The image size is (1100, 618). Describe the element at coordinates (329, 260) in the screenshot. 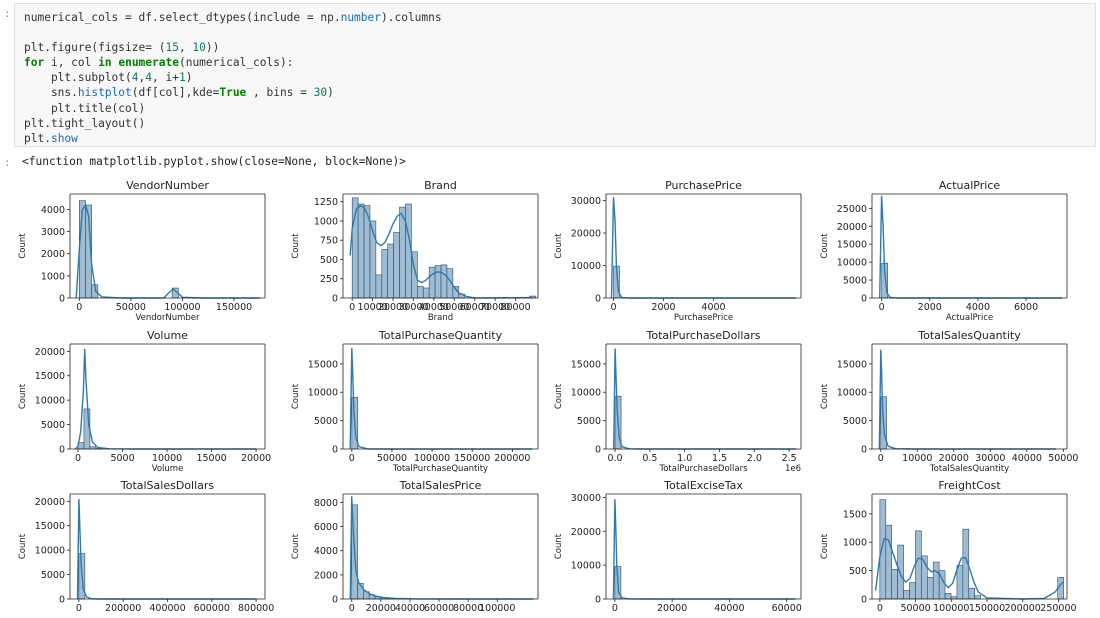

I see `y-tick-label: 500` at that location.